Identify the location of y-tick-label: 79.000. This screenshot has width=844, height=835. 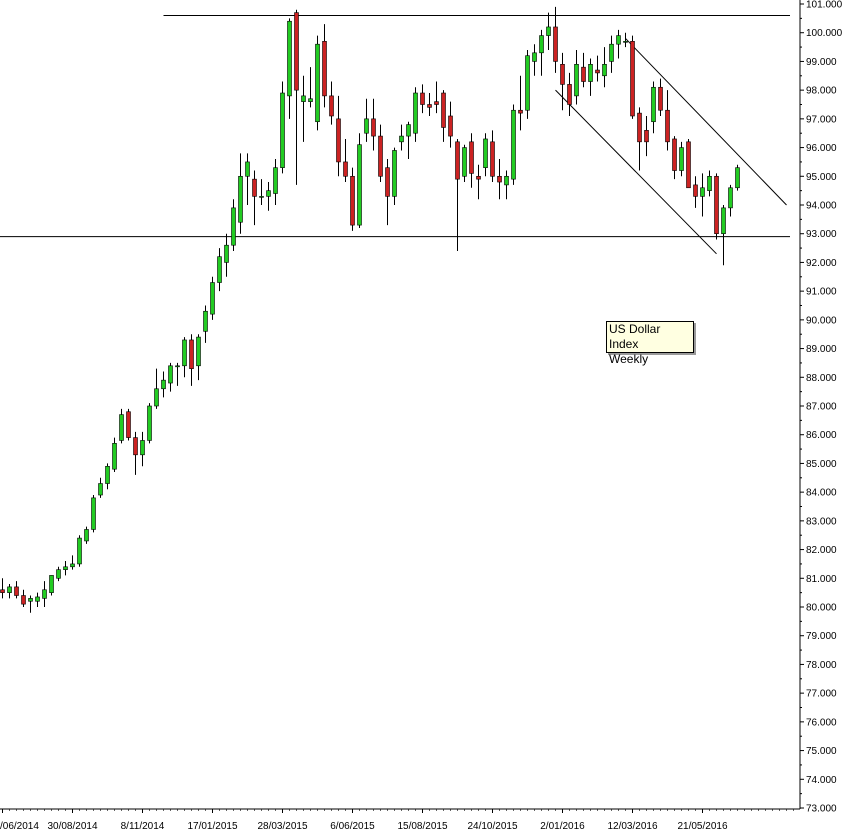
(821, 636).